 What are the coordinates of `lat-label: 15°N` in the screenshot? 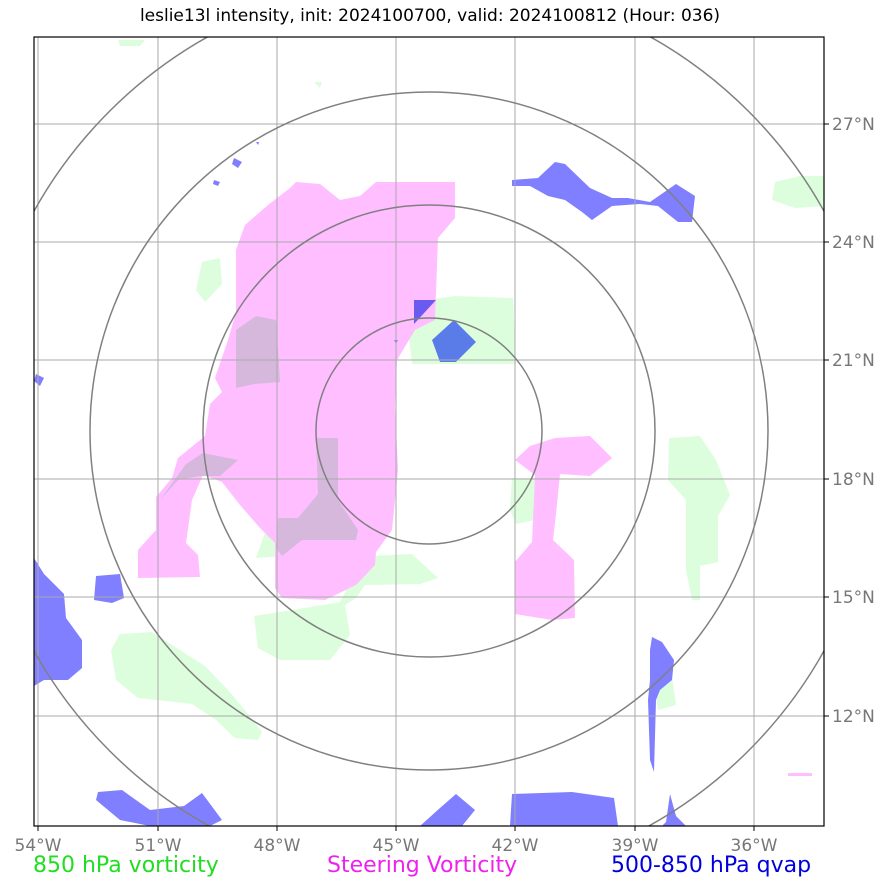 It's located at (853, 598).